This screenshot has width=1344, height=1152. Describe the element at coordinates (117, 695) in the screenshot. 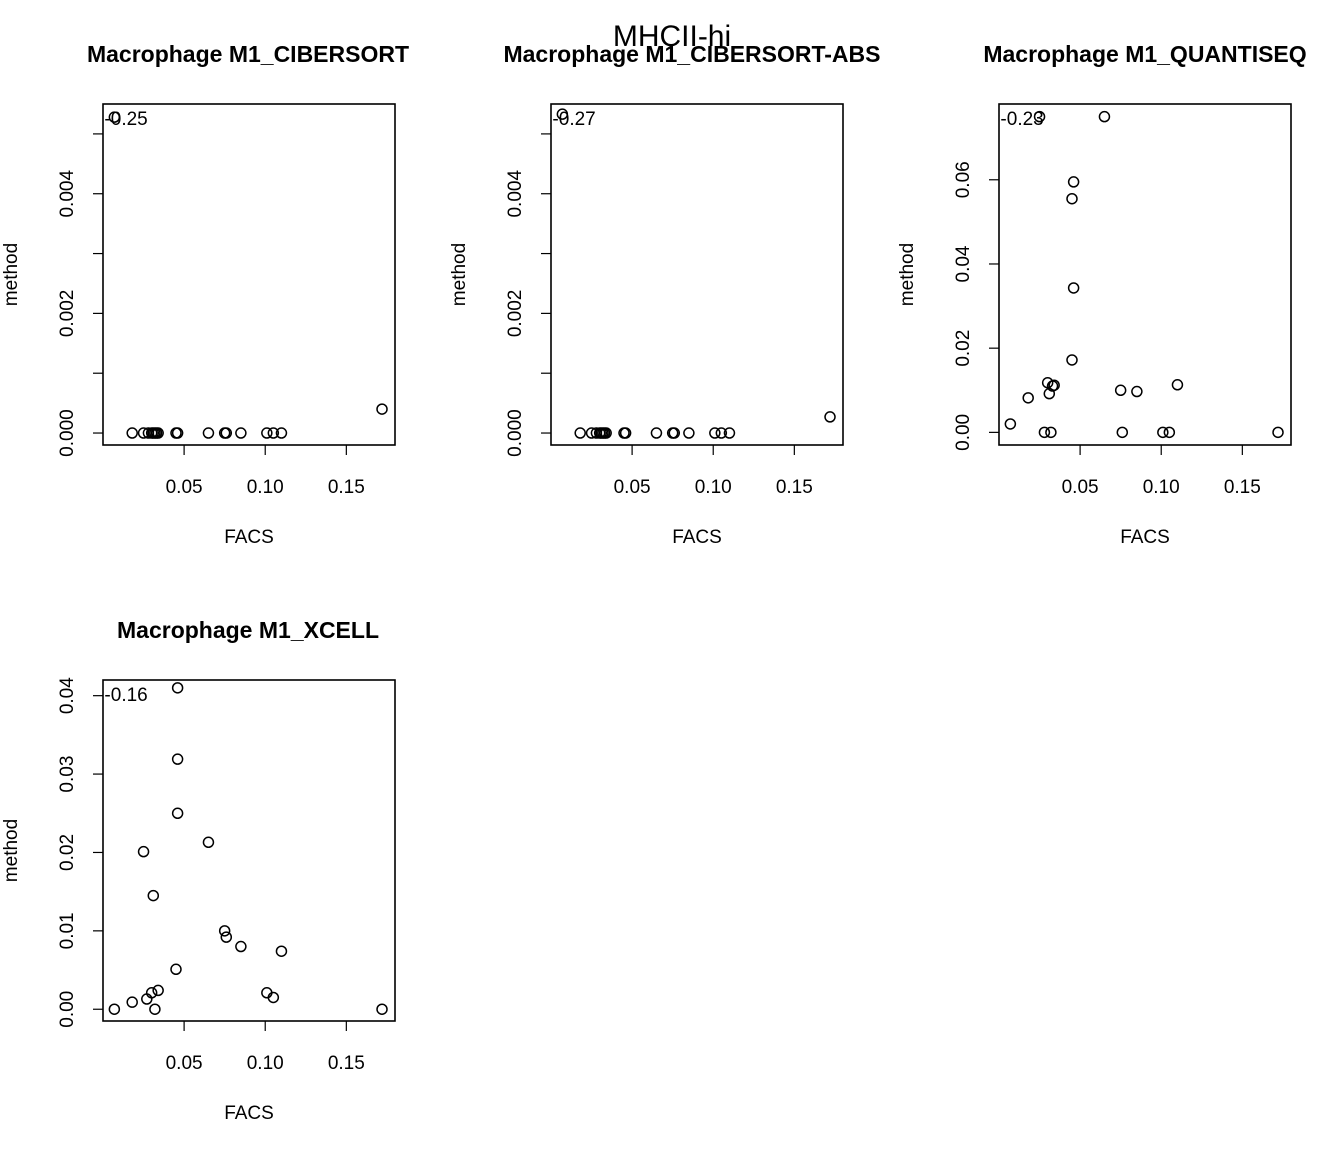

I see `correlation-annotation: r=-0.16` at that location.